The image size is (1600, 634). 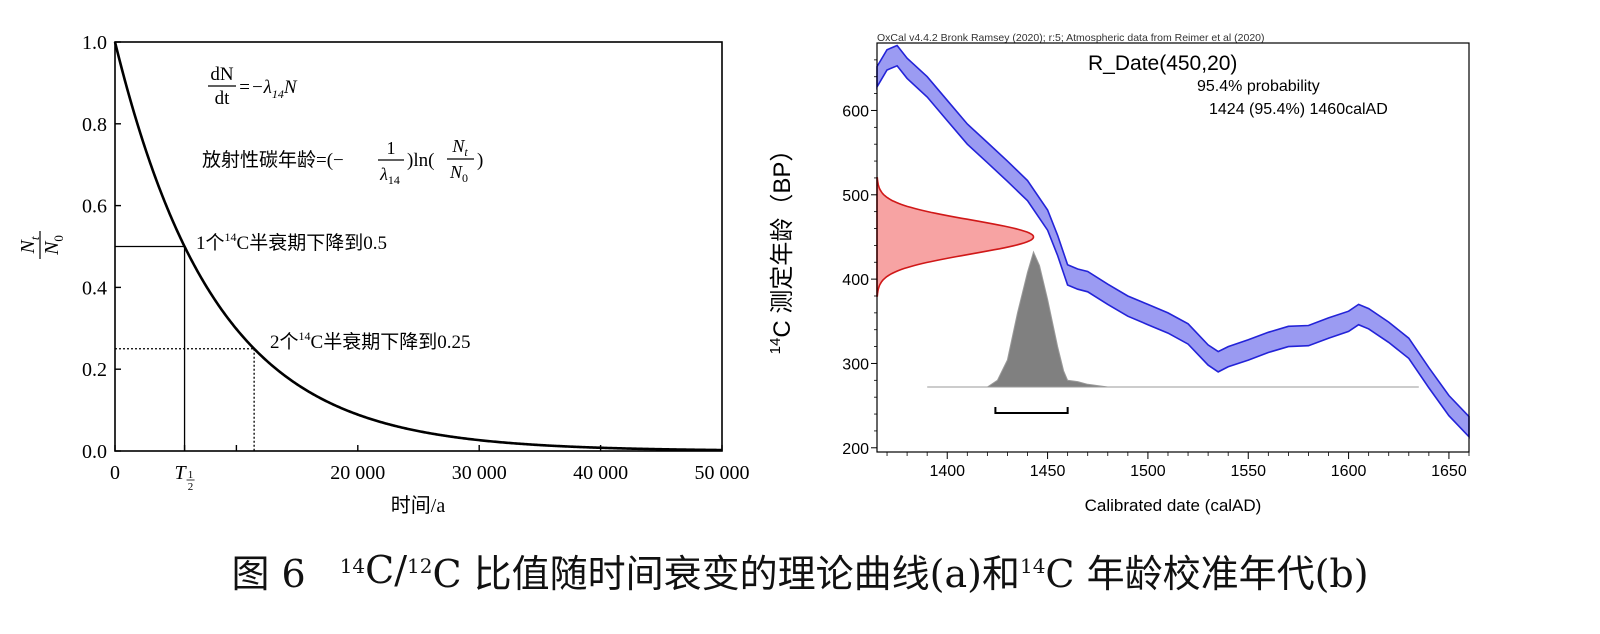 What do you see at coordinates (1298, 109) in the screenshot?
I see `panel-b-range: 1424 (95.4%) 1460calAD` at bounding box center [1298, 109].